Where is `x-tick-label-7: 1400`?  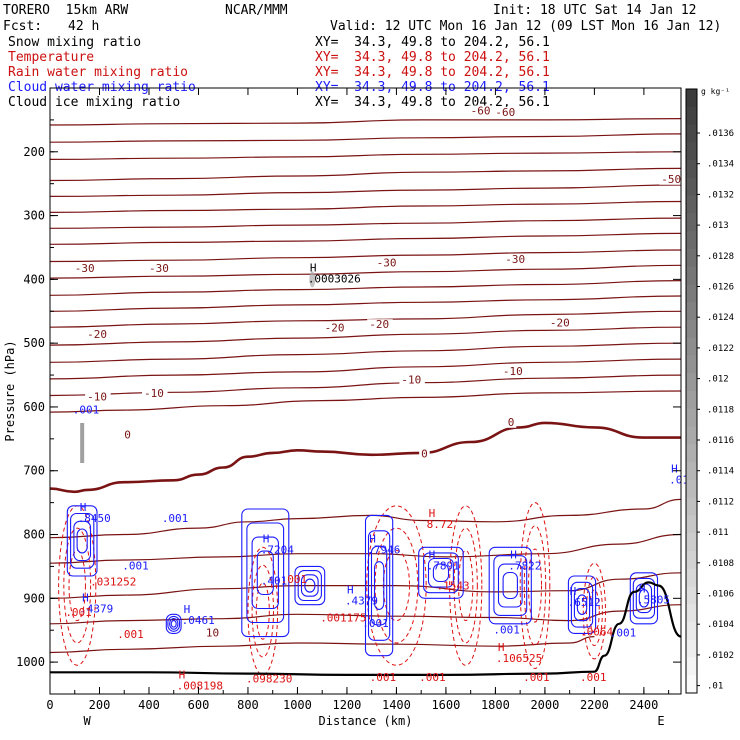 x-tick-label-7: 1400 is located at coordinates (396, 705).